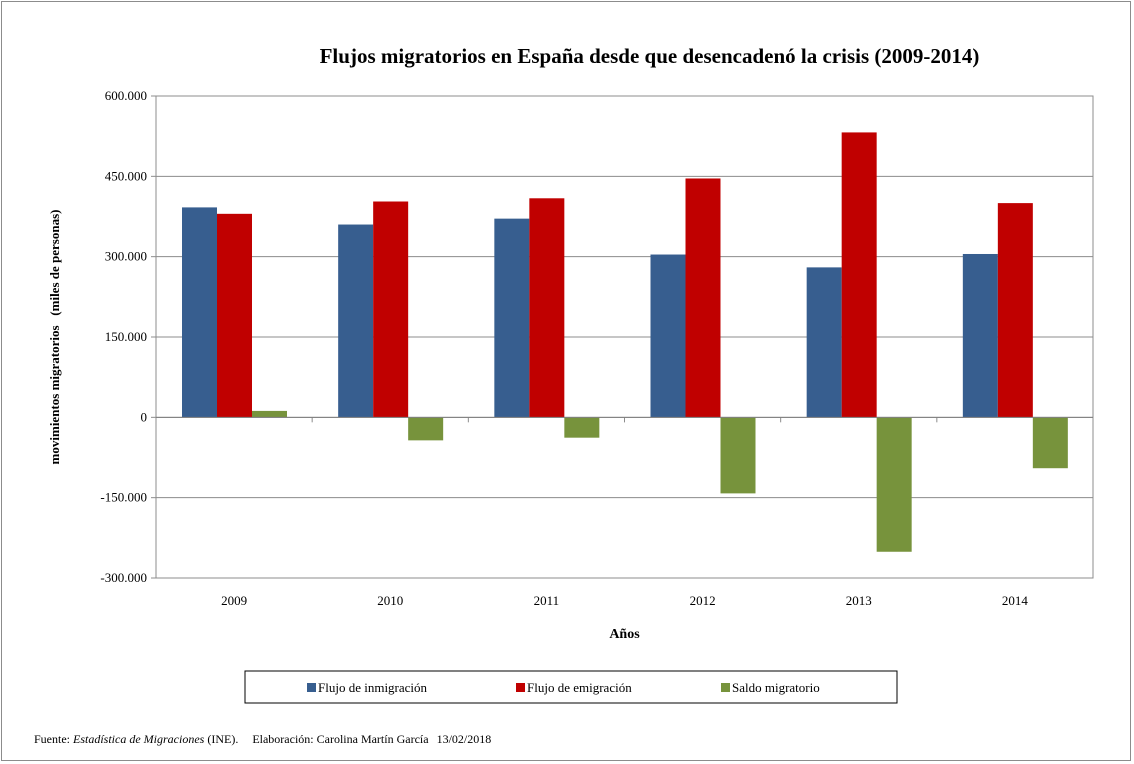  Describe the element at coordinates (340, 739) in the screenshot. I see `footer-author: Elaboración: Carolina Martín García` at that location.